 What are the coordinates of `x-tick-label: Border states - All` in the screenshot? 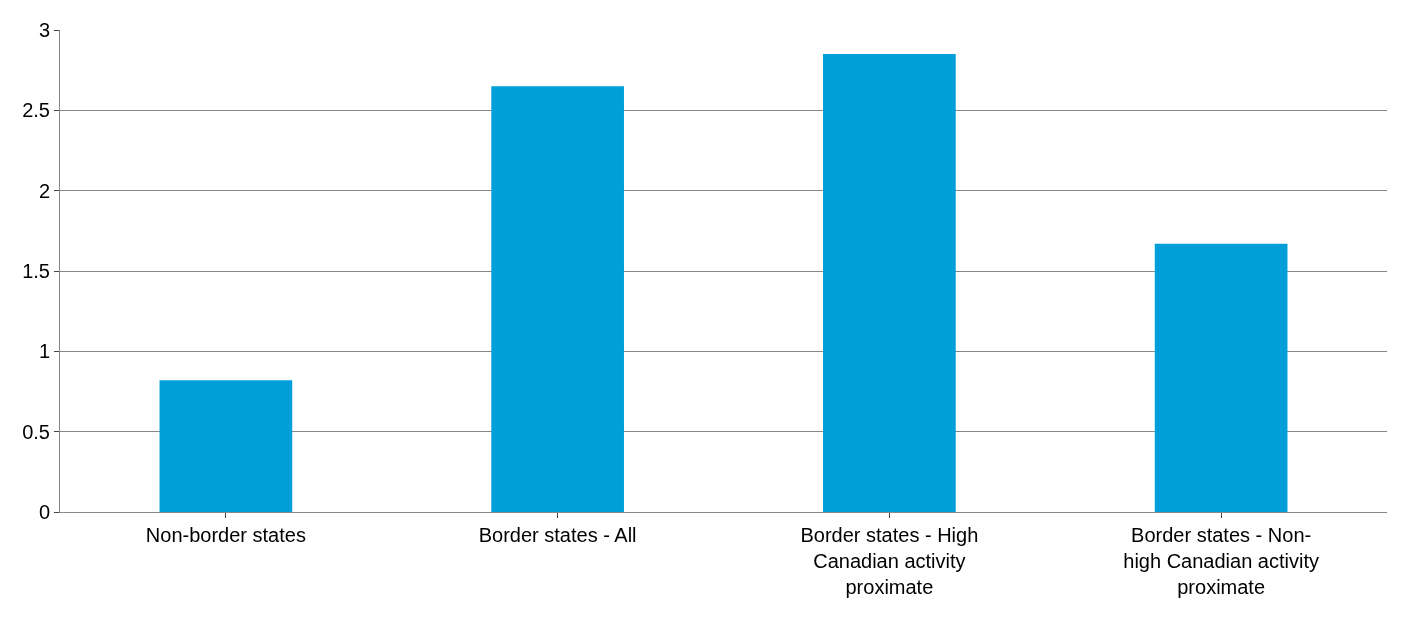 It's located at (557, 535).